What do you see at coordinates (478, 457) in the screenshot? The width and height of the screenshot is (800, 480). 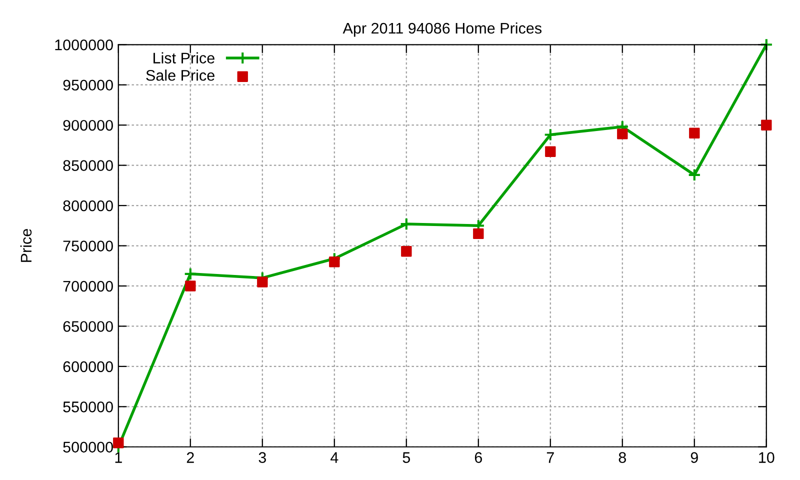 I see `x-tick-label: 6` at bounding box center [478, 457].